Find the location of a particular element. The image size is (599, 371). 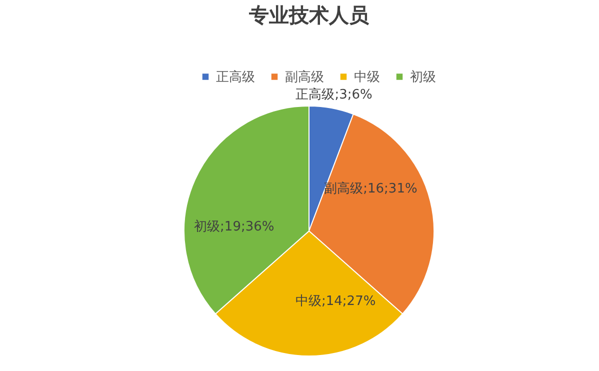

legend-label: 中级 is located at coordinates (367, 77).